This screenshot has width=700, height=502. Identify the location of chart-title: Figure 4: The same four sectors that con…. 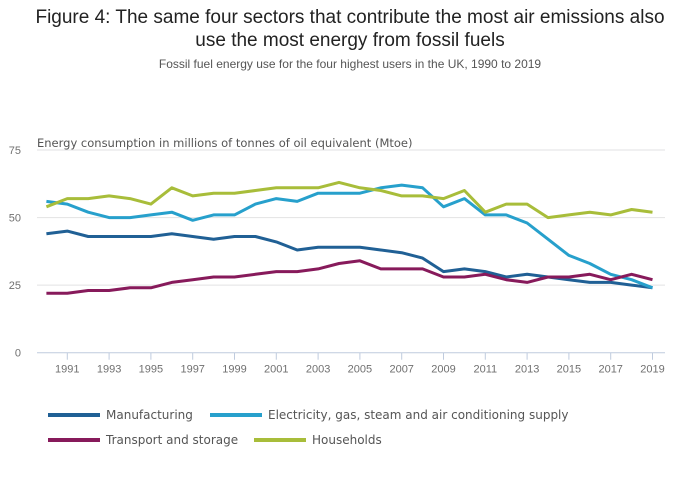
(350, 29).